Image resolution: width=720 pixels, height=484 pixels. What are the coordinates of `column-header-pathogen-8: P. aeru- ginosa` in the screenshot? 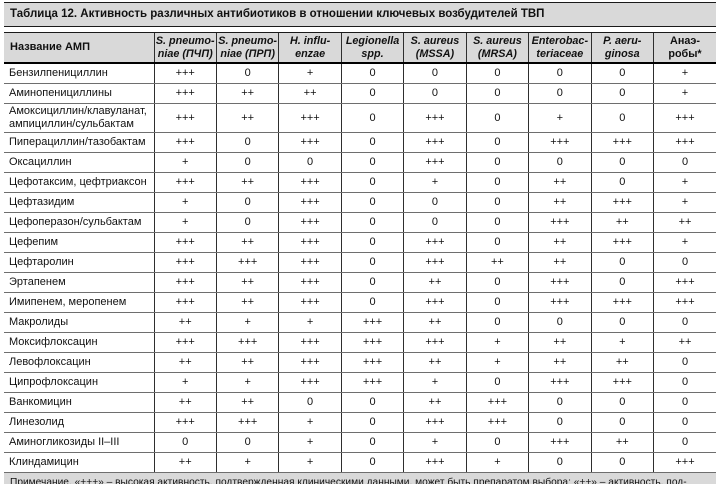 It's located at (622, 48).